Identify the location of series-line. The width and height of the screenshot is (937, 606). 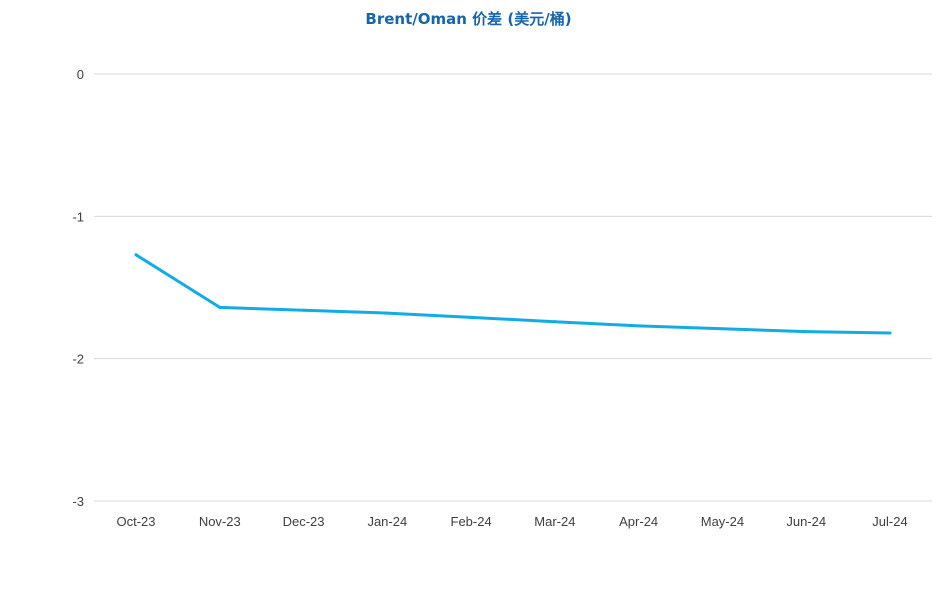
(513, 294).